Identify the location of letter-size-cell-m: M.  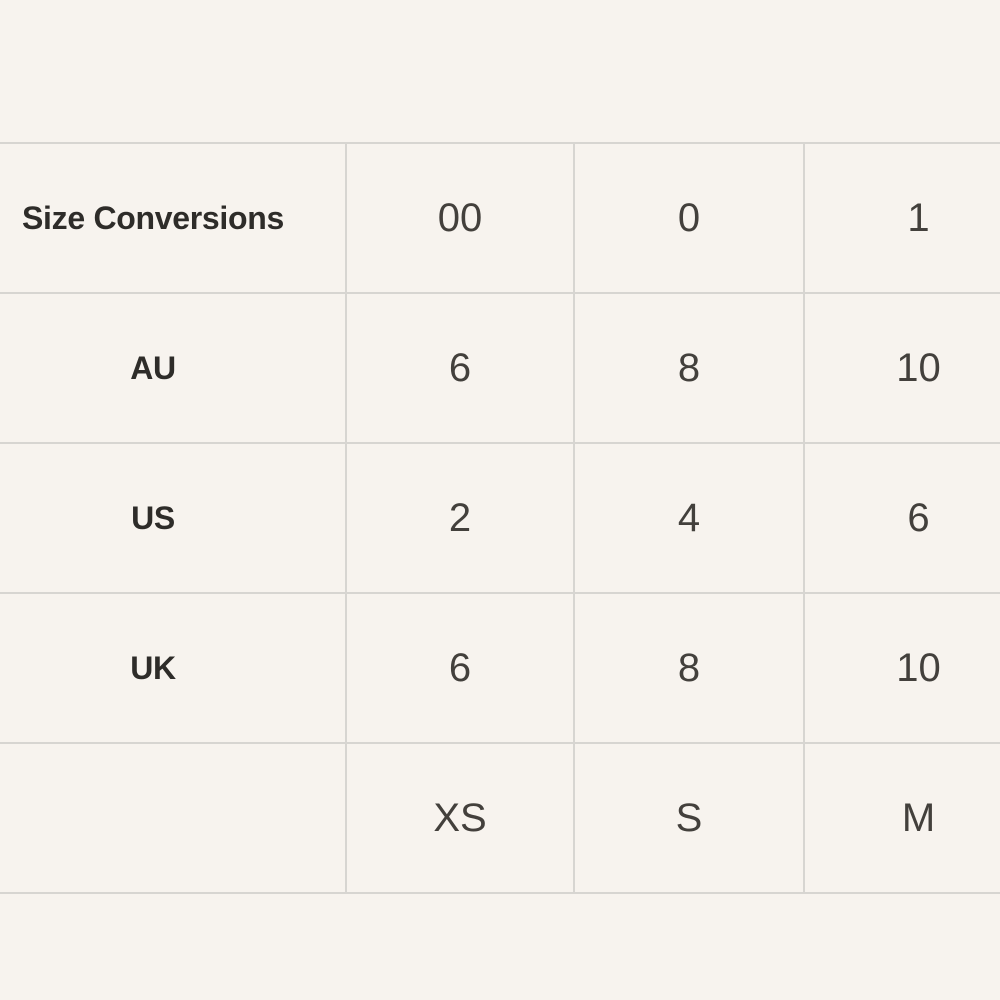
(901, 818).